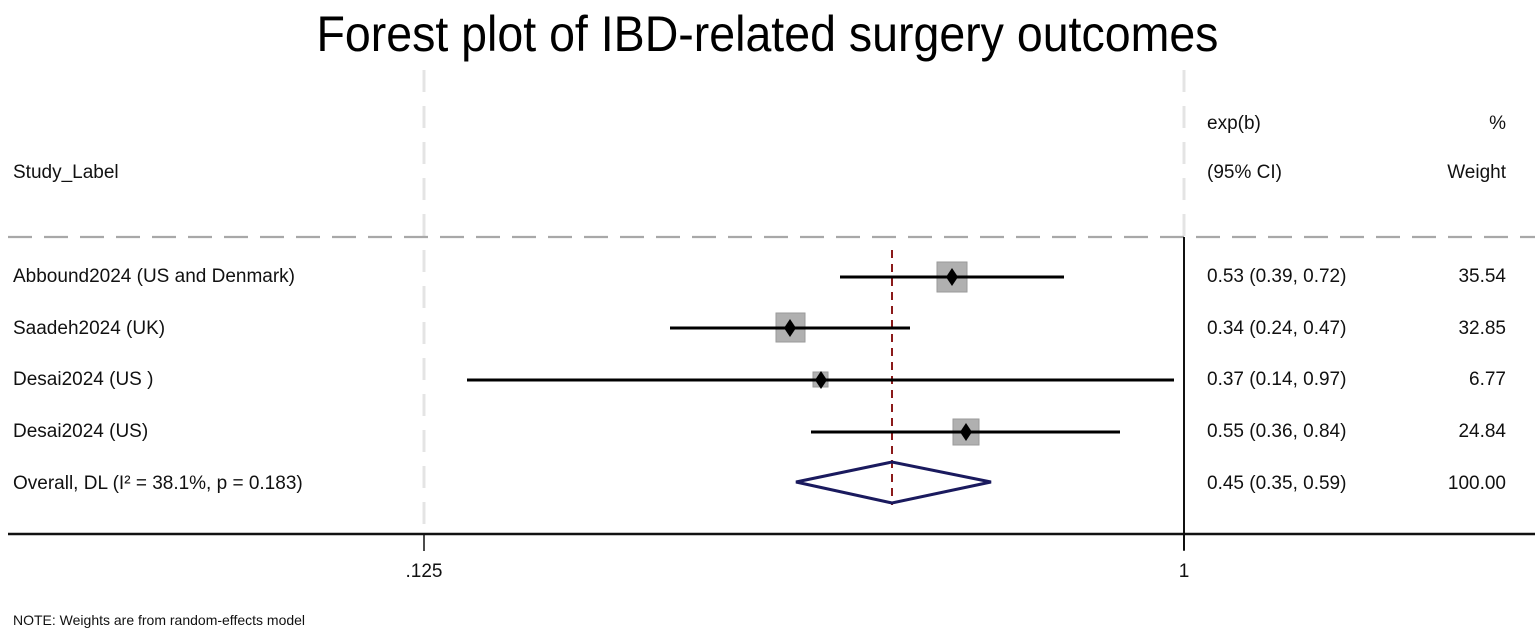 The height and width of the screenshot is (638, 1535). What do you see at coordinates (158, 483) in the screenshot?
I see `overall-label: Overall, DL (I² = 38.1%, p = 0.183)` at bounding box center [158, 483].